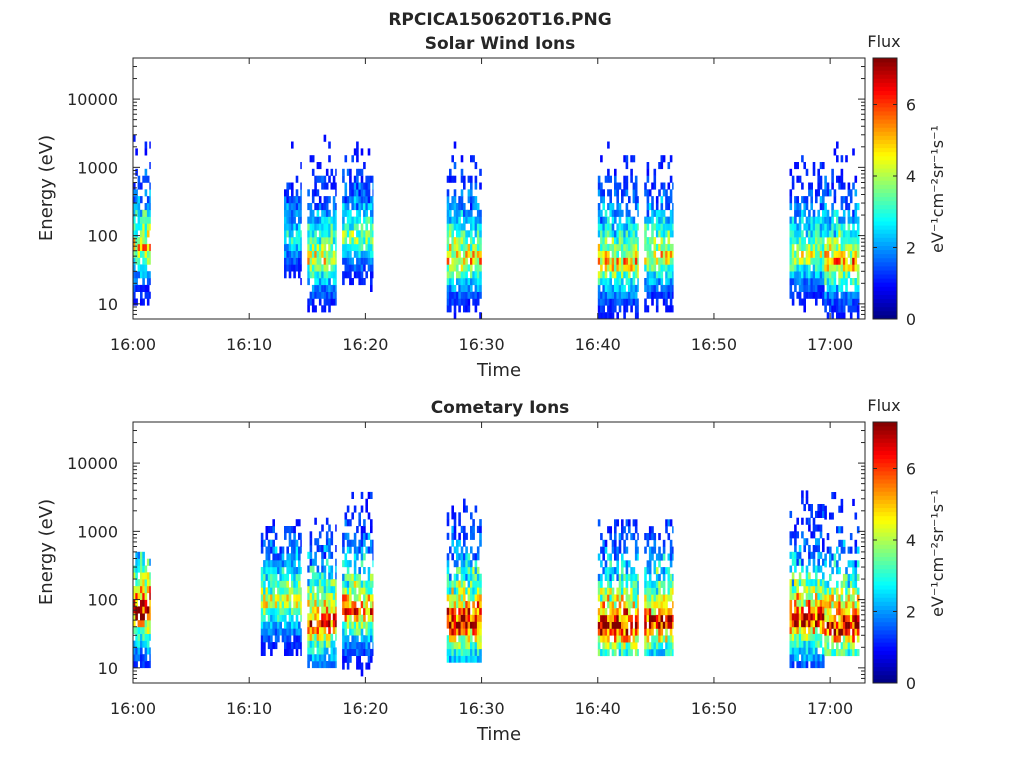 Image resolution: width=1024 pixels, height=768 pixels. Describe the element at coordinates (102, 600) in the screenshot. I see `y-tick-label: 100` at that location.